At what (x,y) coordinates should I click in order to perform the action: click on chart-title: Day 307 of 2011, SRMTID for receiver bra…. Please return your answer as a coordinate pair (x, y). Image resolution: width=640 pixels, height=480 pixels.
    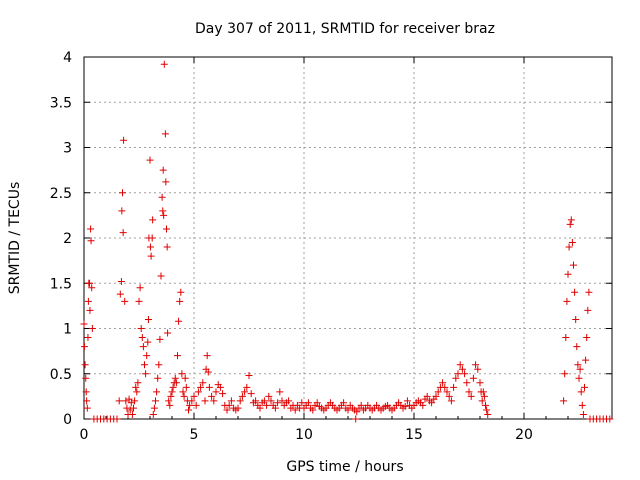
    Looking at the image, I should click on (345, 29).